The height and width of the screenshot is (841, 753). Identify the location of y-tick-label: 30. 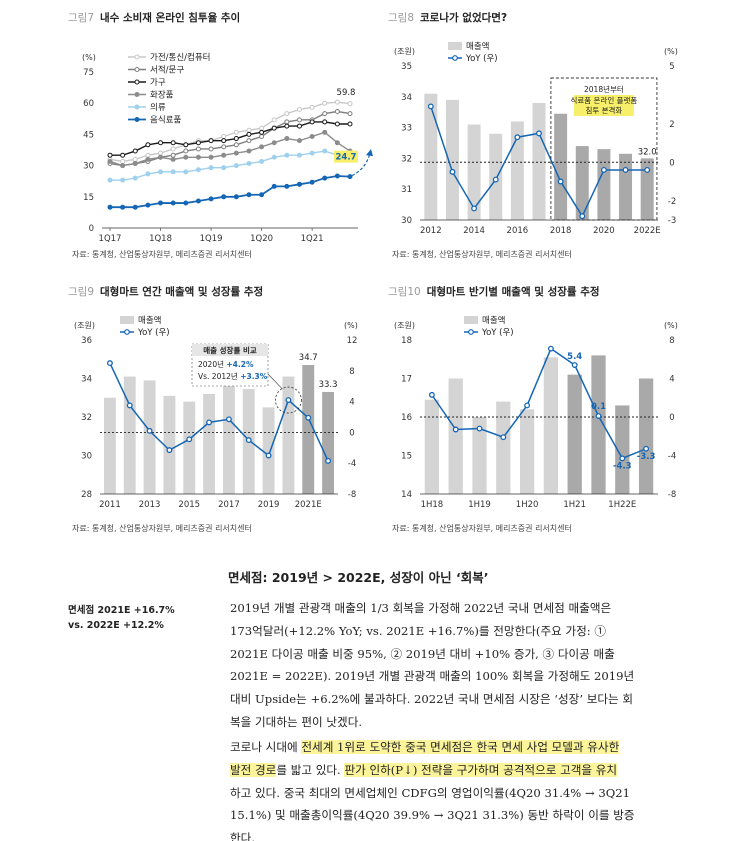
(88, 167).